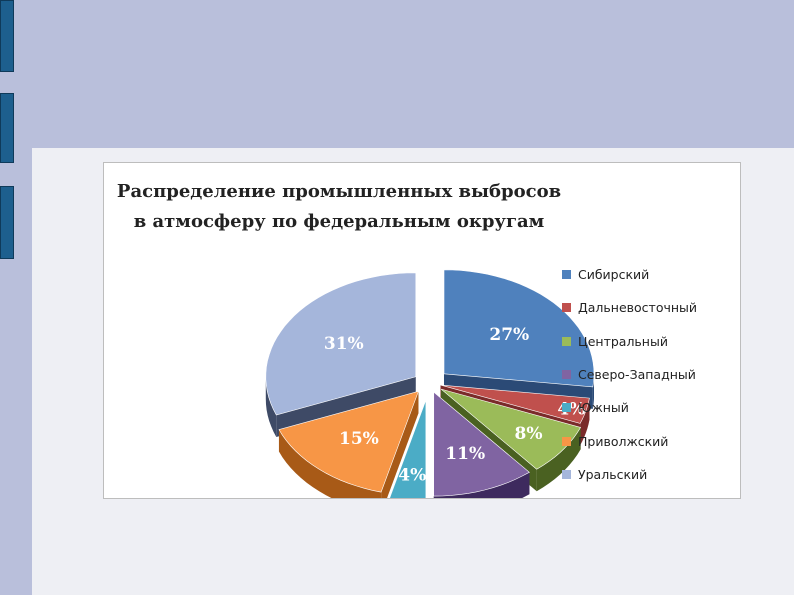 This screenshot has height=595, width=794. Describe the element at coordinates (344, 344) in the screenshot. I see `slice-7-data-label: 31%` at that location.